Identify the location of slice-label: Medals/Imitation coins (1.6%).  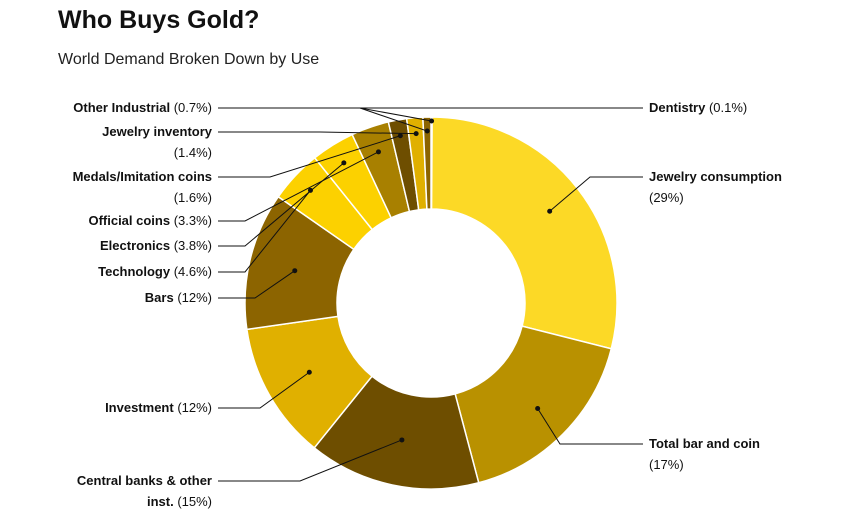
(142, 187).